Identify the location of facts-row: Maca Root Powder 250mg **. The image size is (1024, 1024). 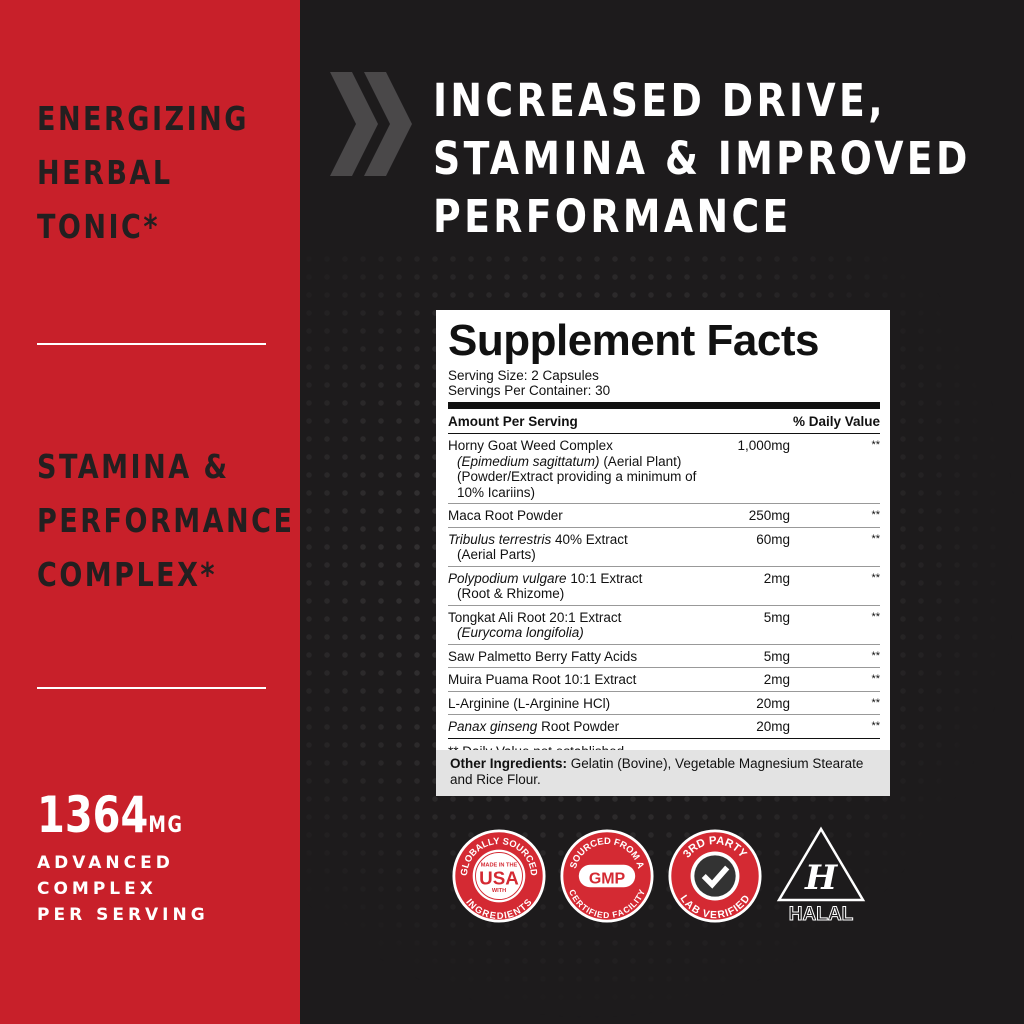
(664, 516).